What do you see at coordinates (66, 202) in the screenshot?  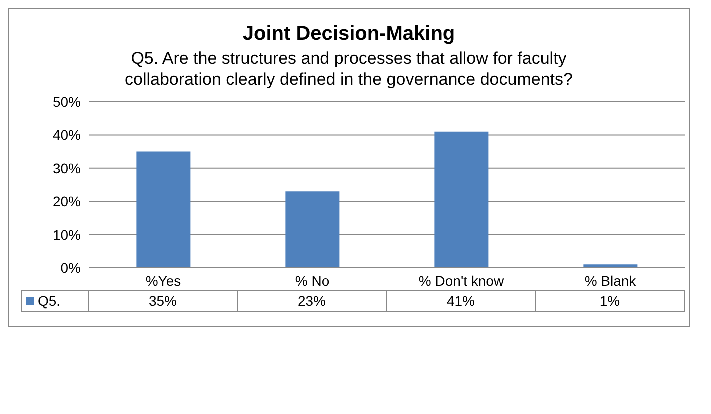 I see `y-tick-label: 20%` at bounding box center [66, 202].